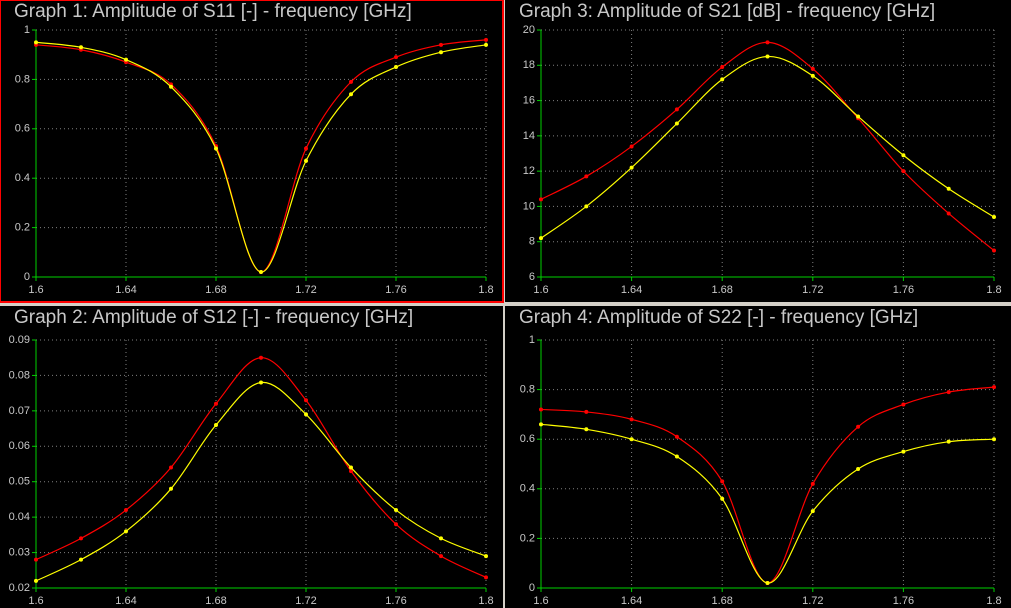  What do you see at coordinates (529, 206) in the screenshot?
I see `y-tick-label: 10` at bounding box center [529, 206].